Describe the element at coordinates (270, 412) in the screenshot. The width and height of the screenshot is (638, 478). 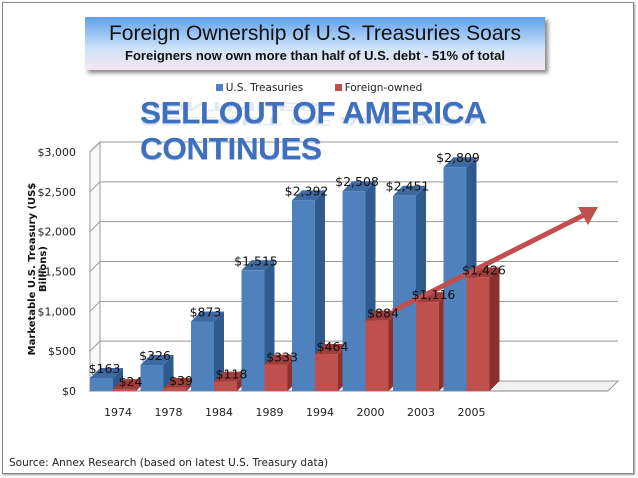
I see `x-tick-label: 1989` at that location.